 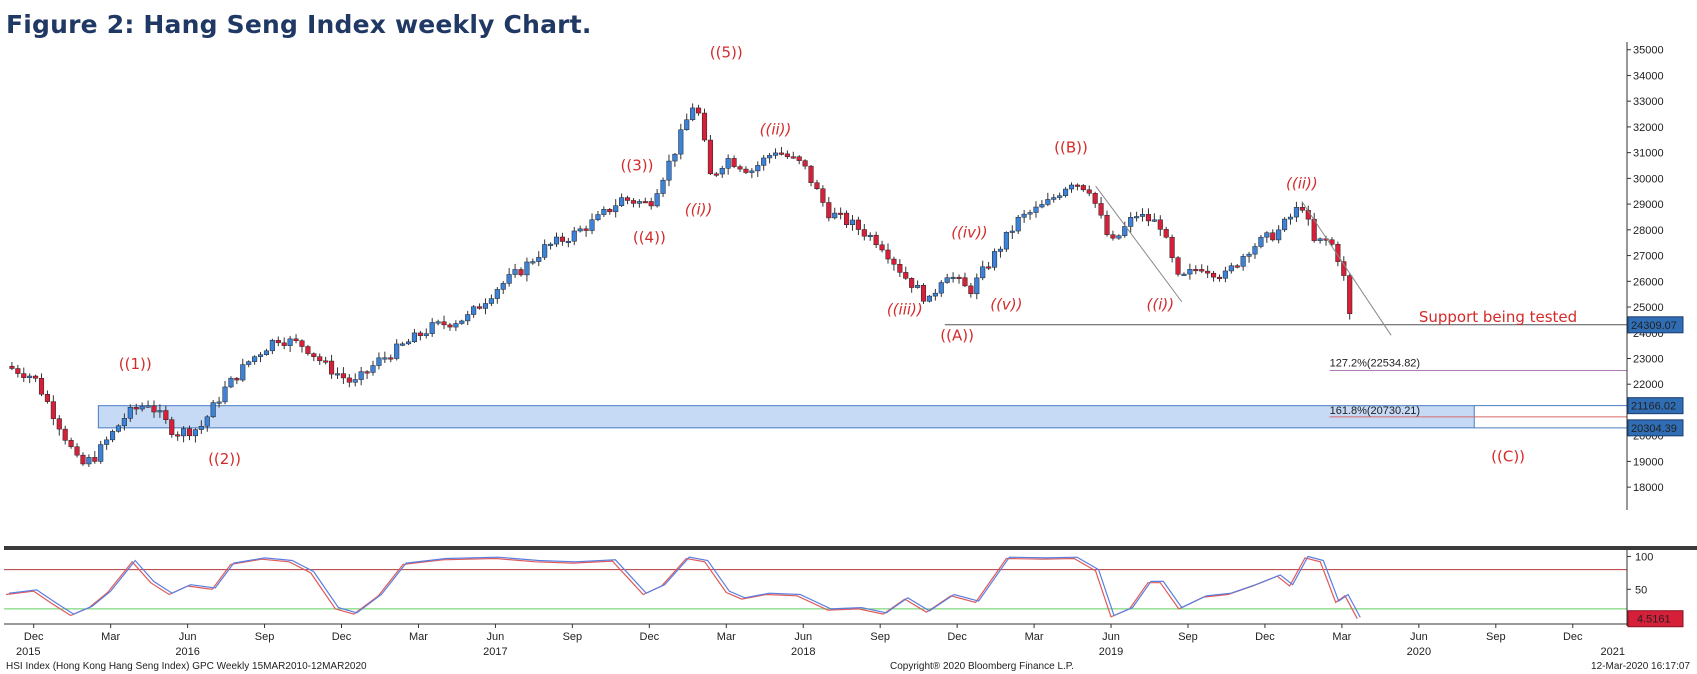 I want to click on price-tick-label: 31000, so click(x=1648, y=154).